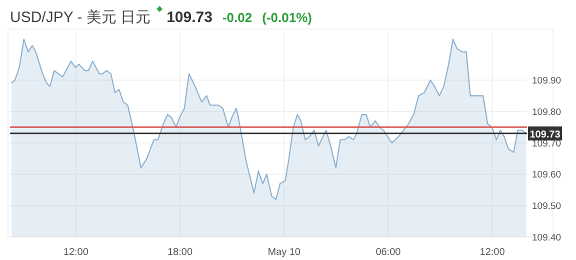 The height and width of the screenshot is (260, 576). What do you see at coordinates (547, 175) in the screenshot?
I see `y-tick-label: 109.60` at bounding box center [547, 175].